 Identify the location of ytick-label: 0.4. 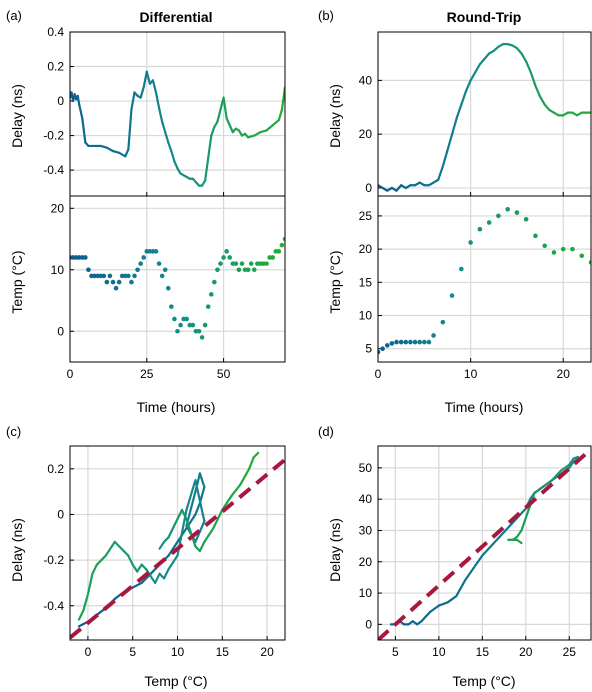
(55, 32).